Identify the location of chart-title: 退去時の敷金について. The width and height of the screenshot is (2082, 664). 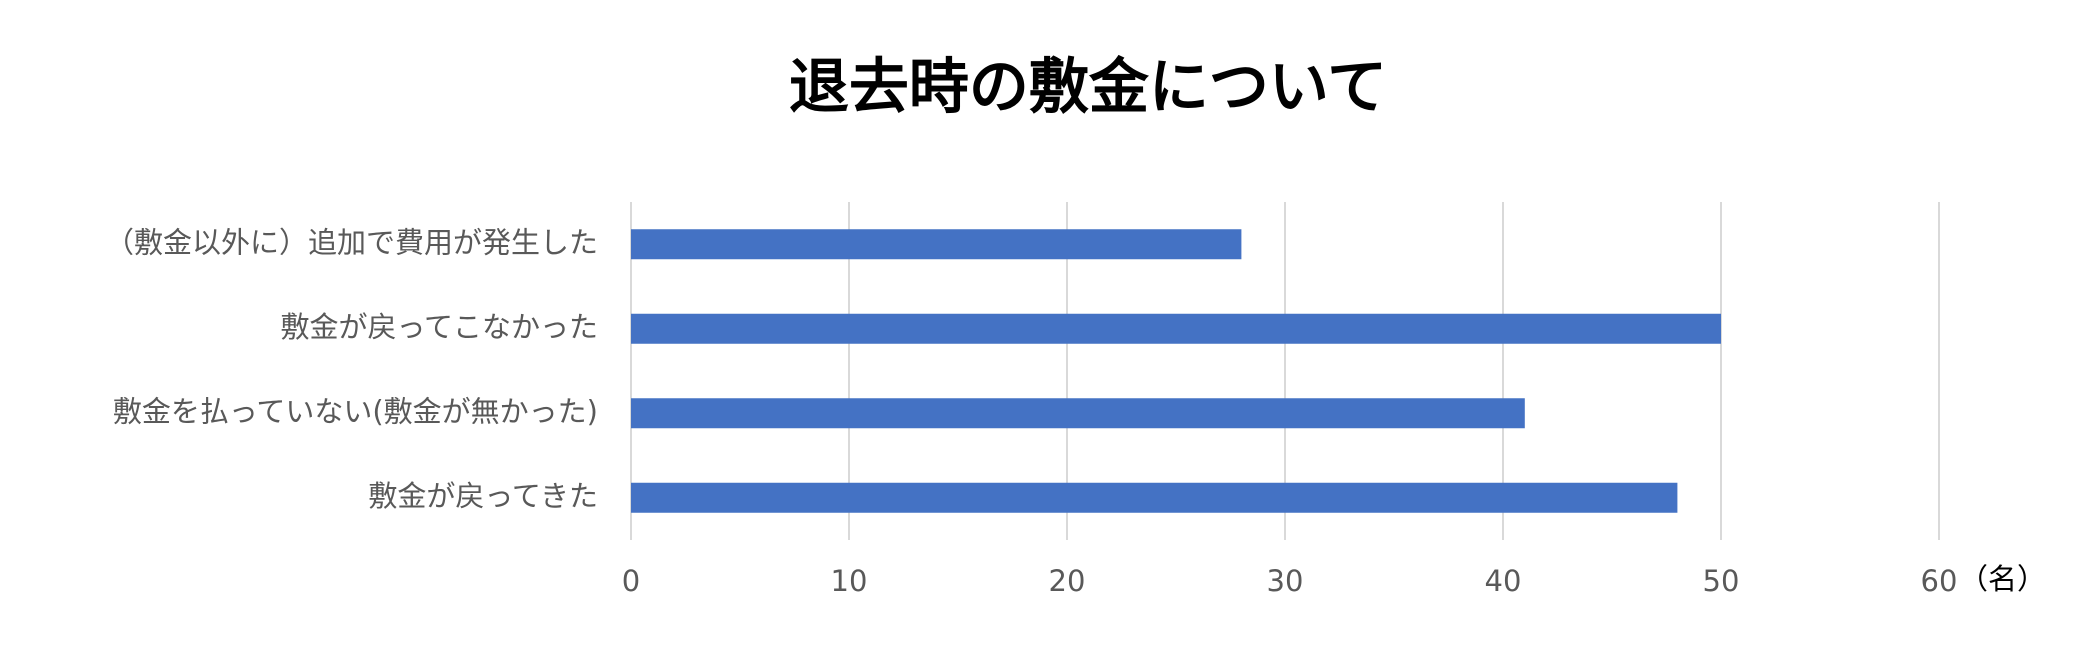
(1088, 88).